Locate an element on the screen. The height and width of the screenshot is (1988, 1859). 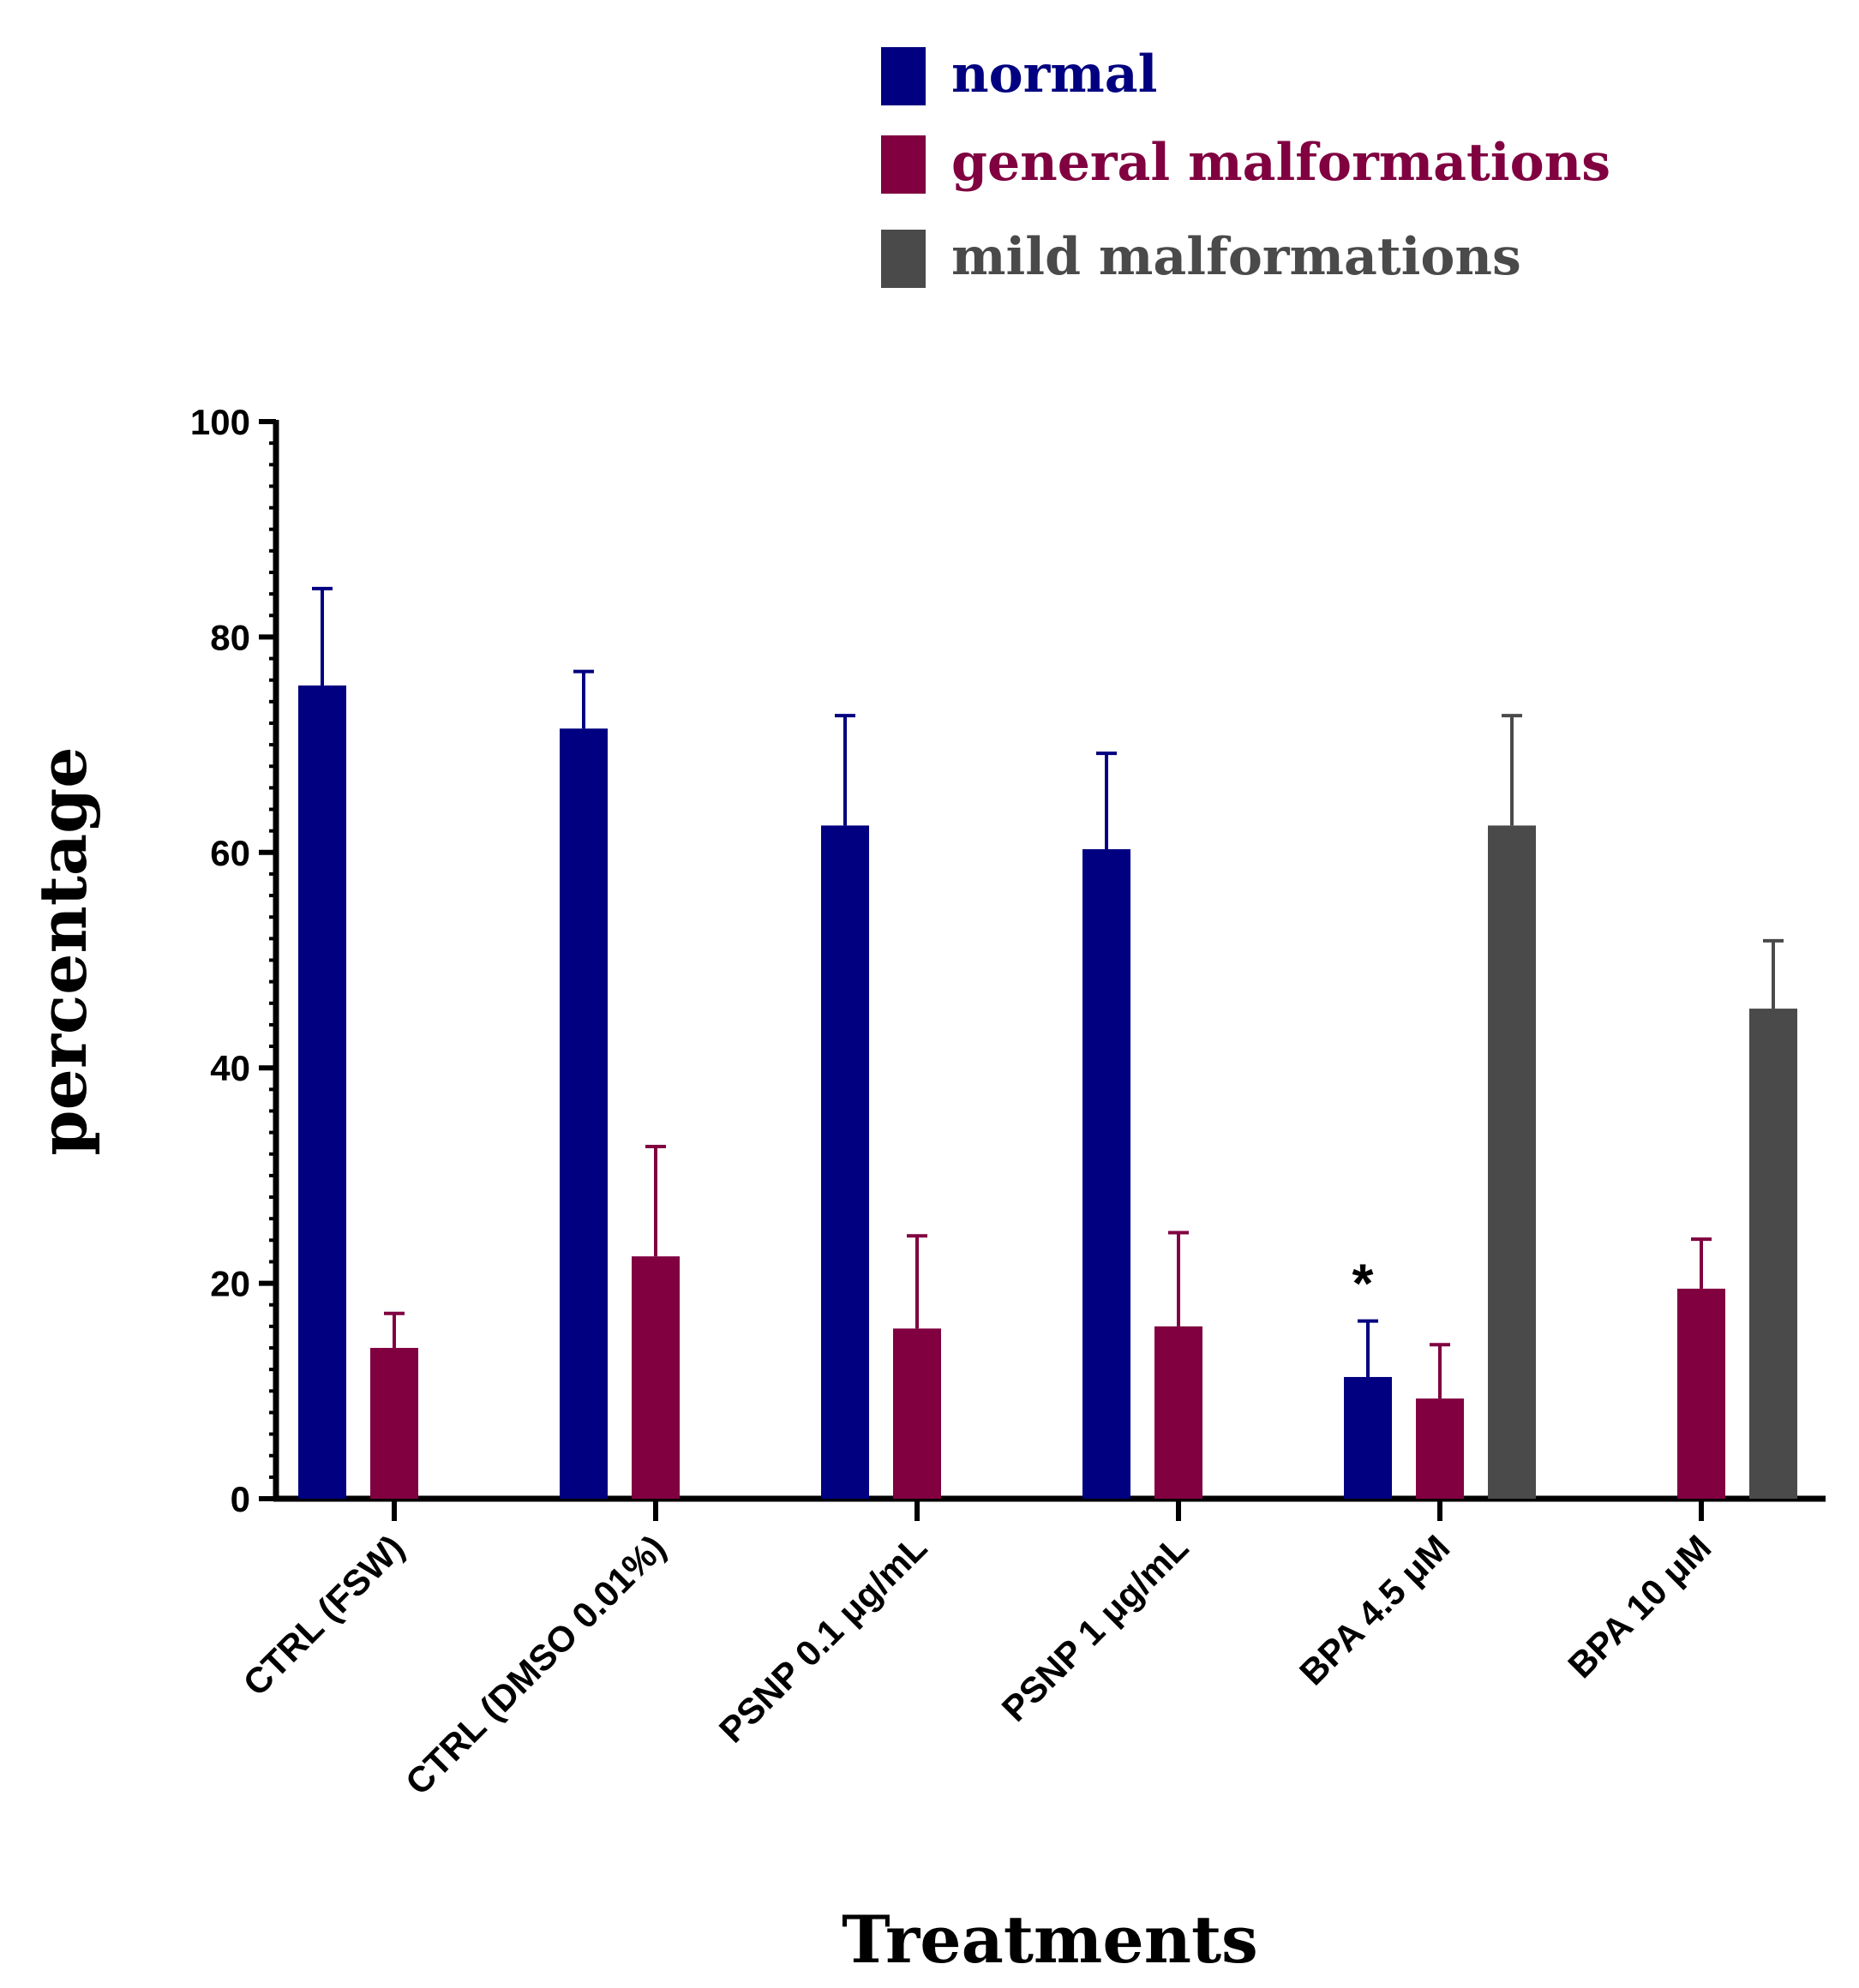
legend-label: general malformations is located at coordinates (1280, 163).